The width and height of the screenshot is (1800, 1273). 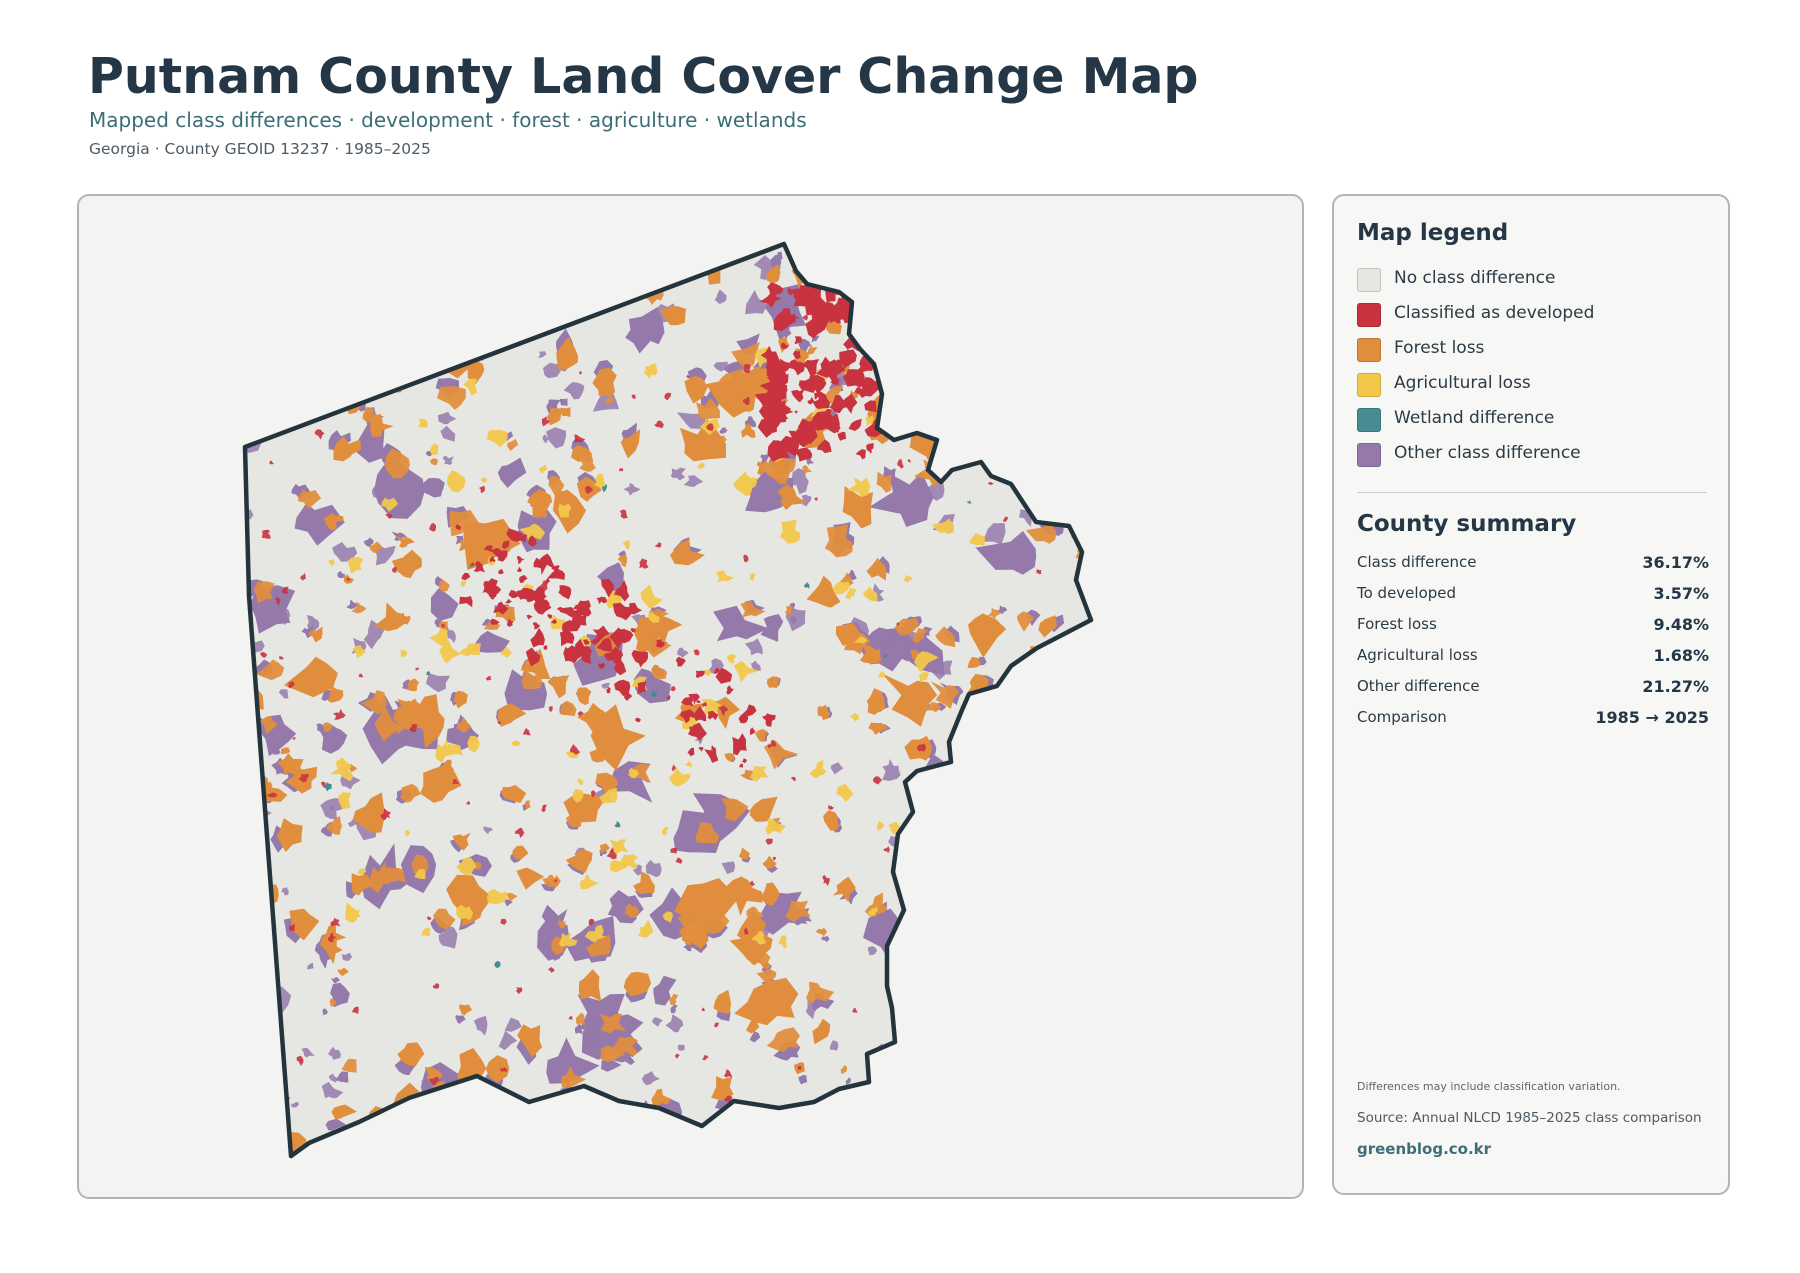 What do you see at coordinates (1424, 1149) in the screenshot?
I see `site-link: greenblog.co.kr` at bounding box center [1424, 1149].